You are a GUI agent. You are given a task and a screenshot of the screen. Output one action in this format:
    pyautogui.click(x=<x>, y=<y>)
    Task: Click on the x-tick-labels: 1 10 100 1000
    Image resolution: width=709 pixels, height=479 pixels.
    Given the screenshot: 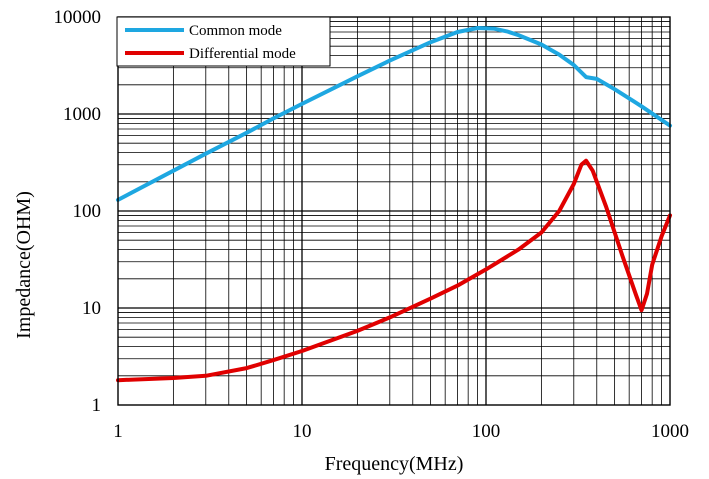 What is the action you would take?
    pyautogui.click(x=401, y=431)
    